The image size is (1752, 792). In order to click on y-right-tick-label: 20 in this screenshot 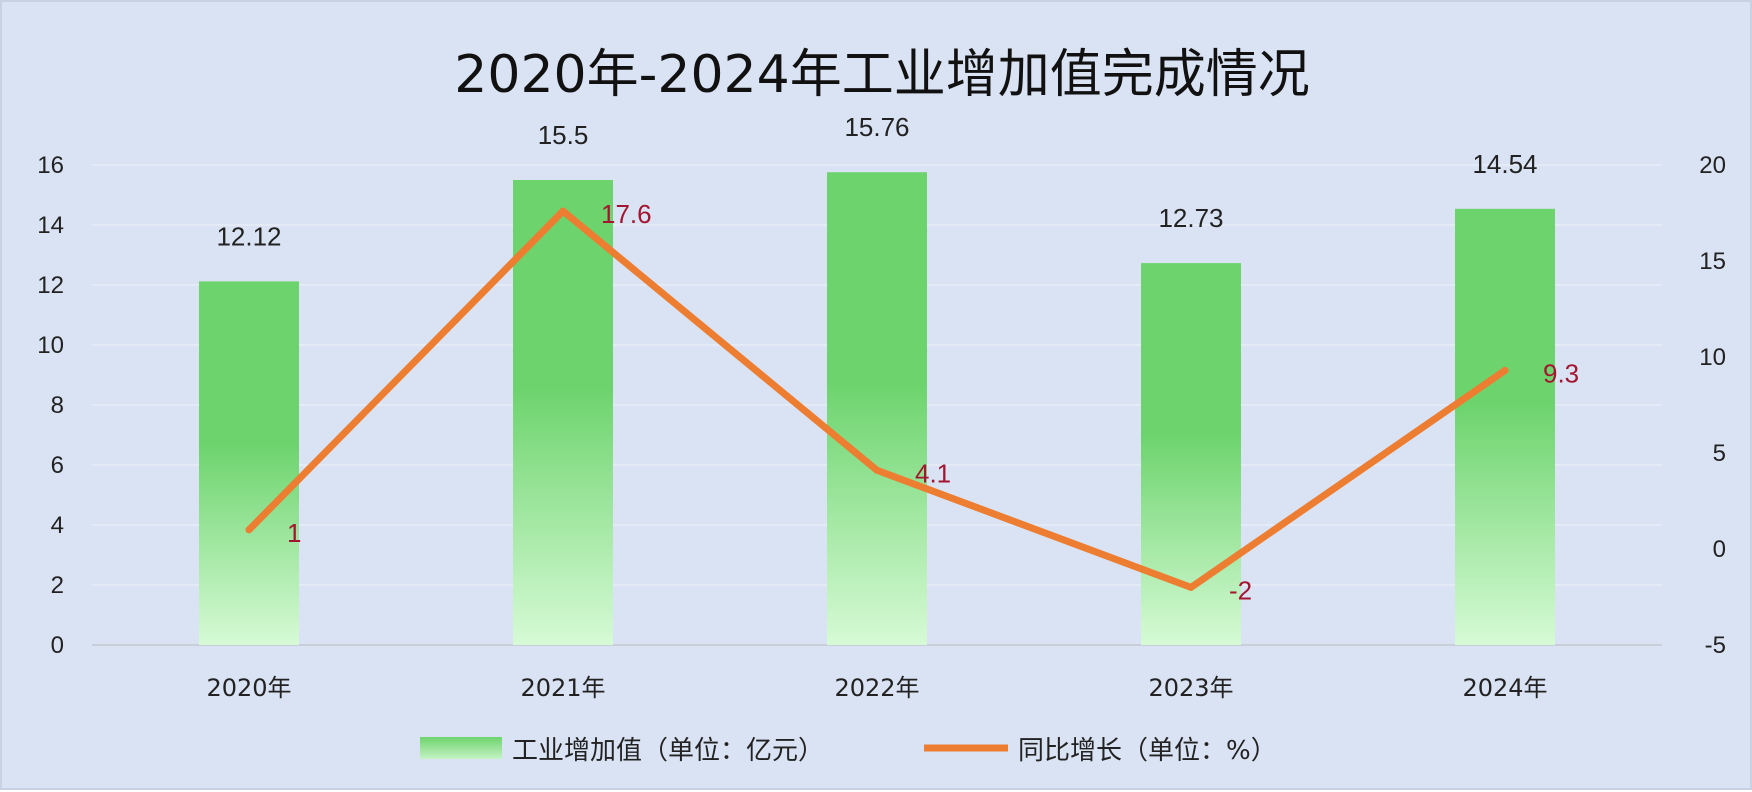, I will do `click(1712, 165)`.